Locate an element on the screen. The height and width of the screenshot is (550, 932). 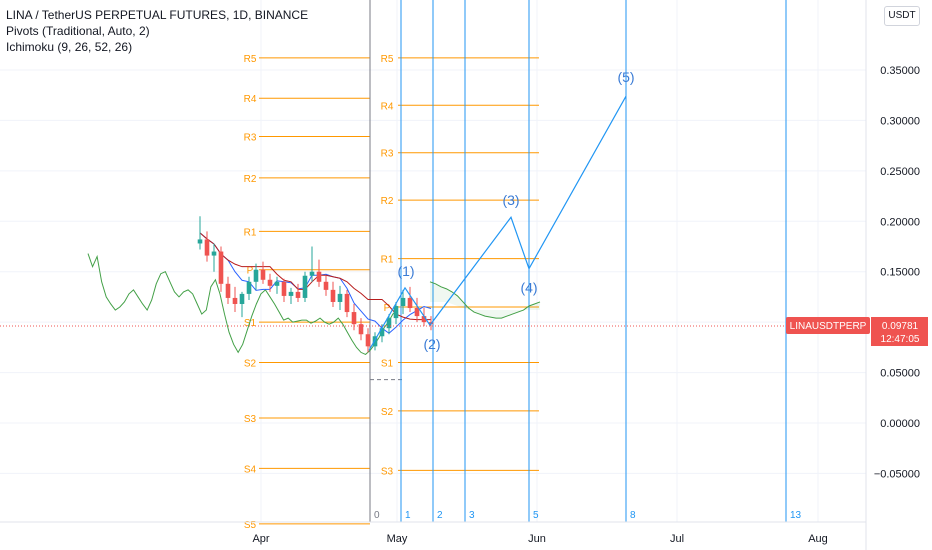
price-tick-label: 0.30000 is located at coordinates (900, 121).